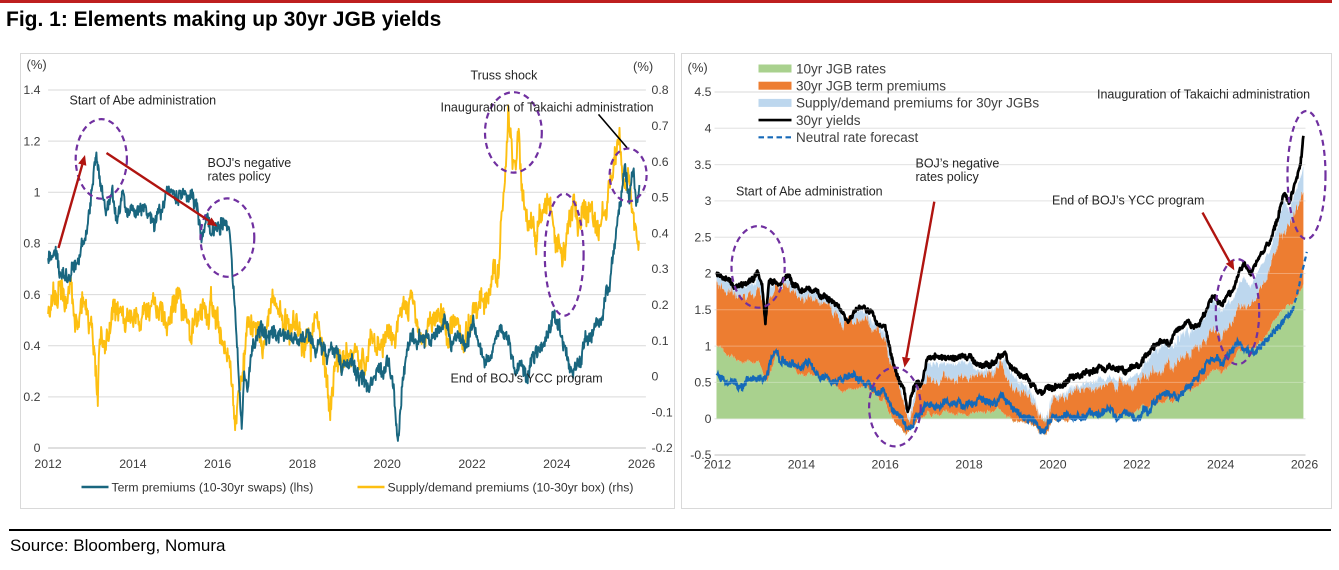  Describe the element at coordinates (957, 164) in the screenshot. I see `svg-text: BOJ’s negative` at that location.